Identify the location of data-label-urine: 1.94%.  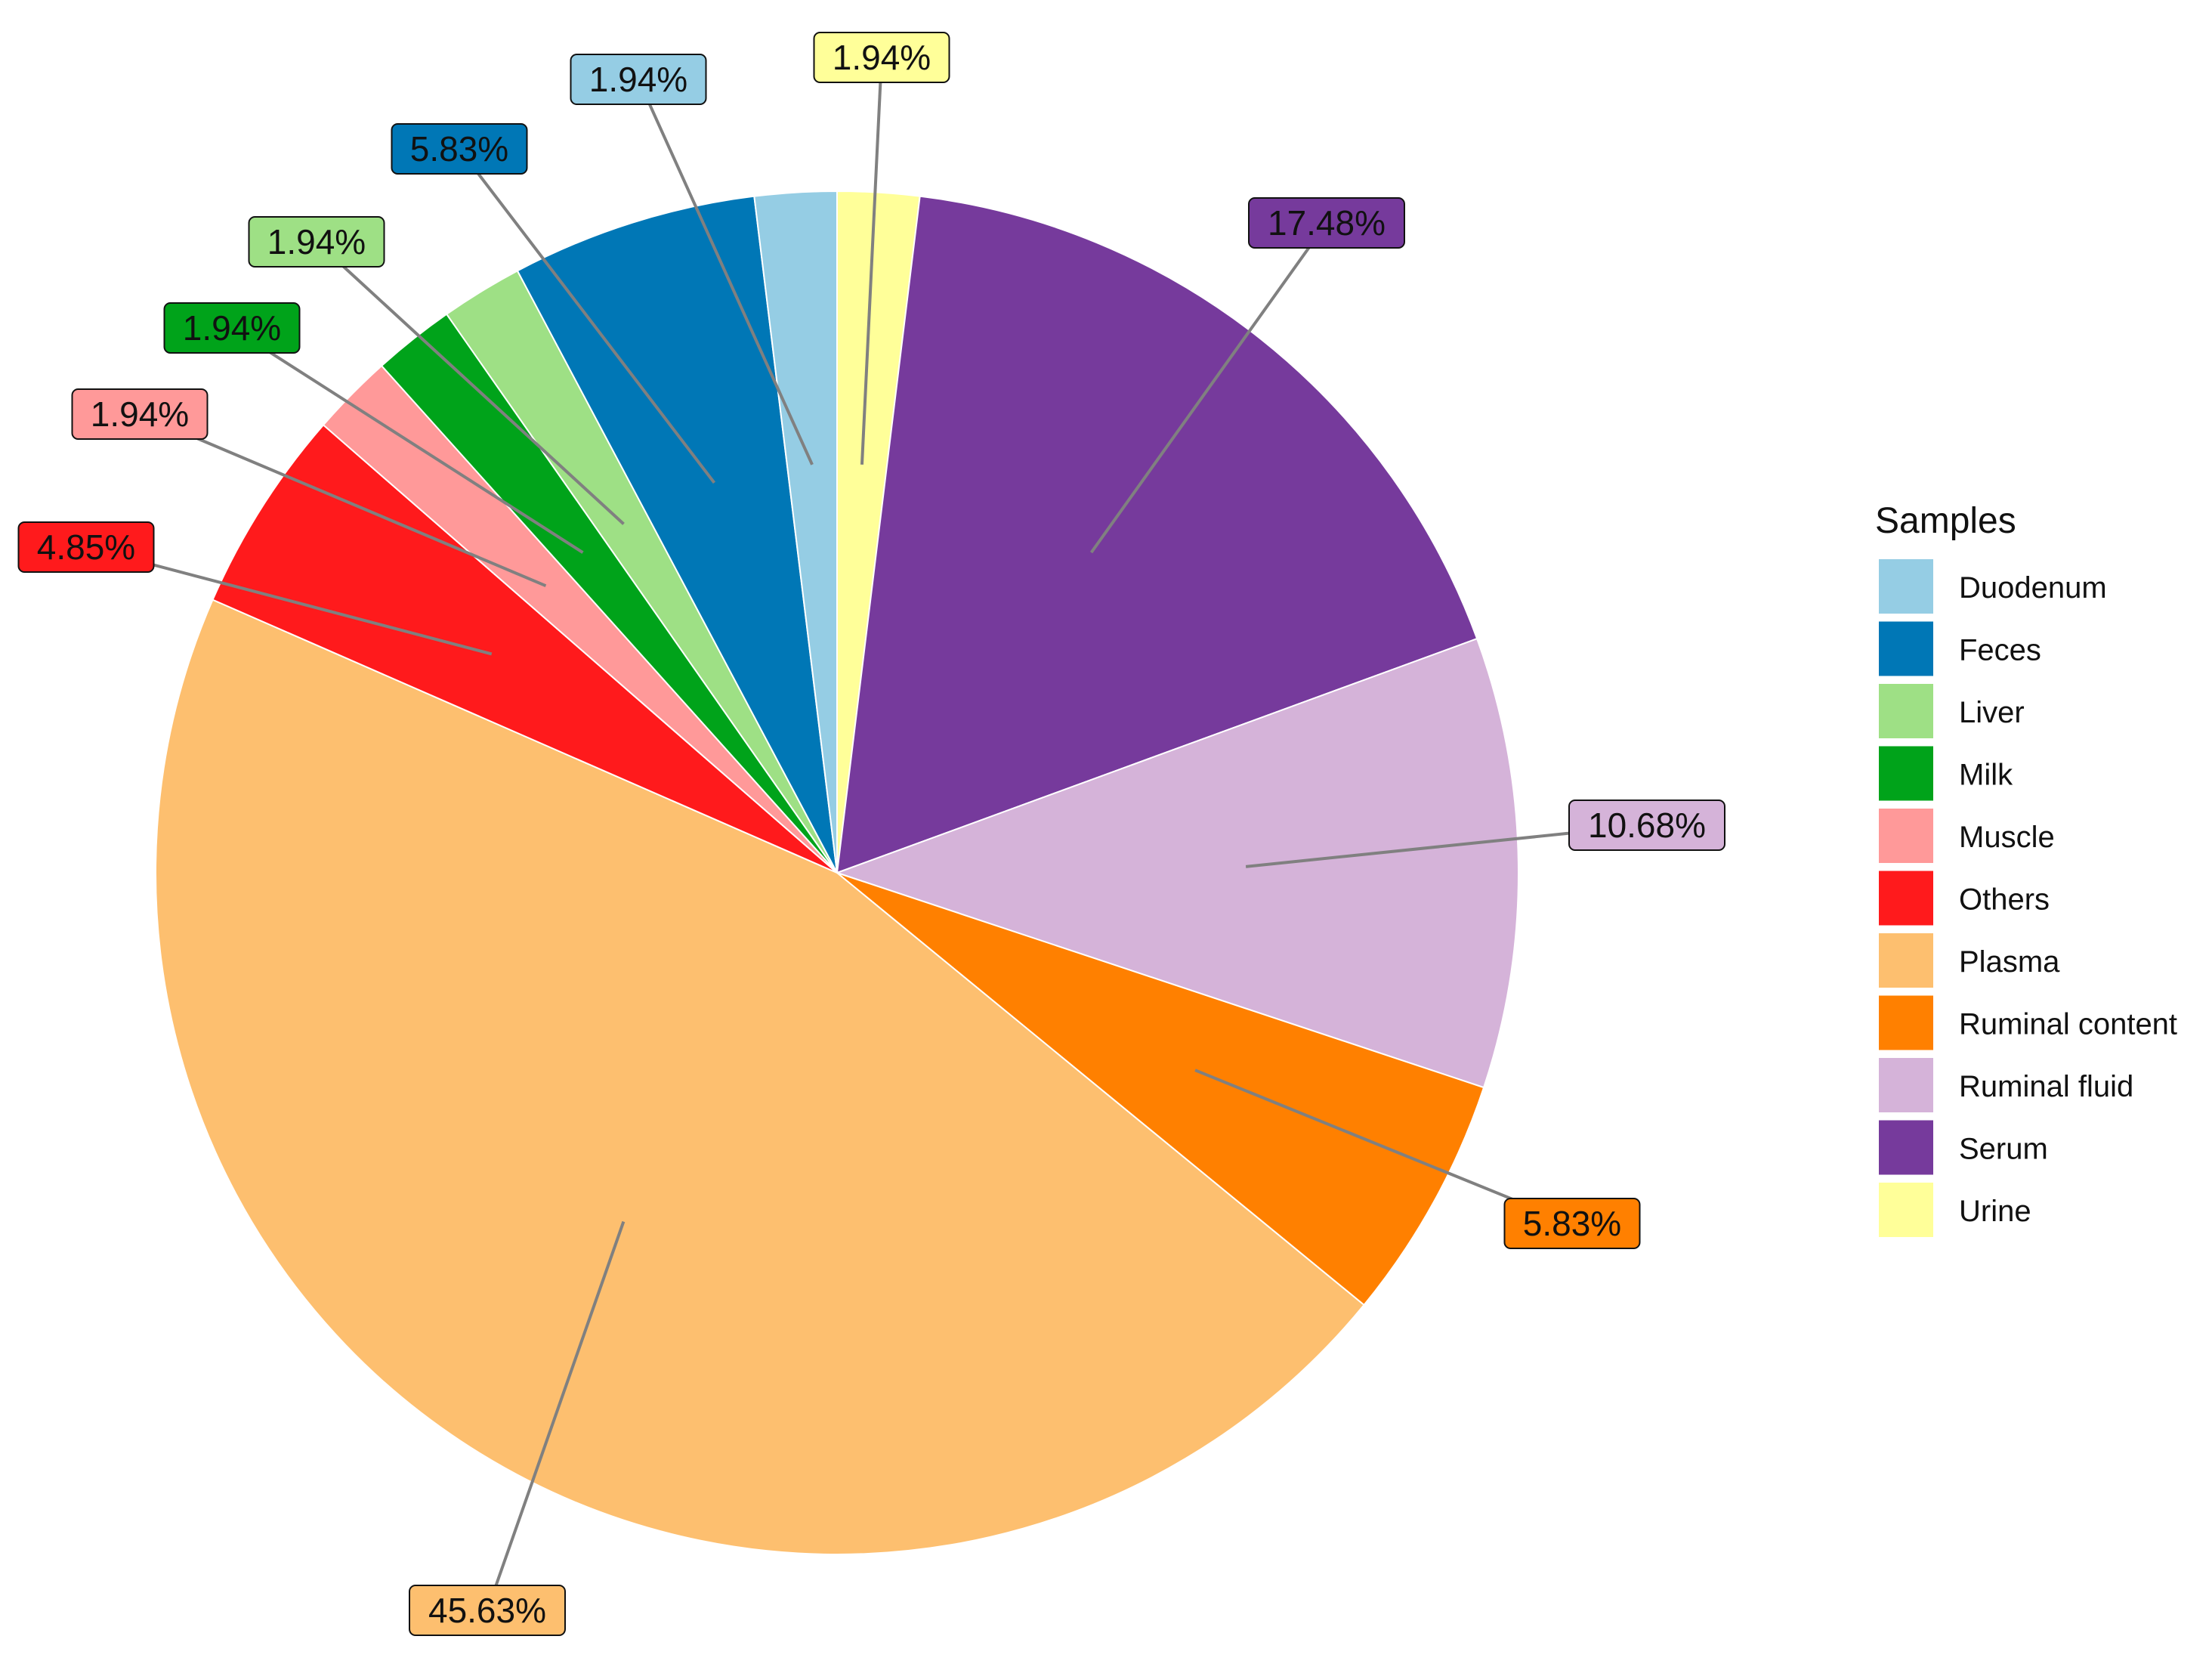
(882, 57).